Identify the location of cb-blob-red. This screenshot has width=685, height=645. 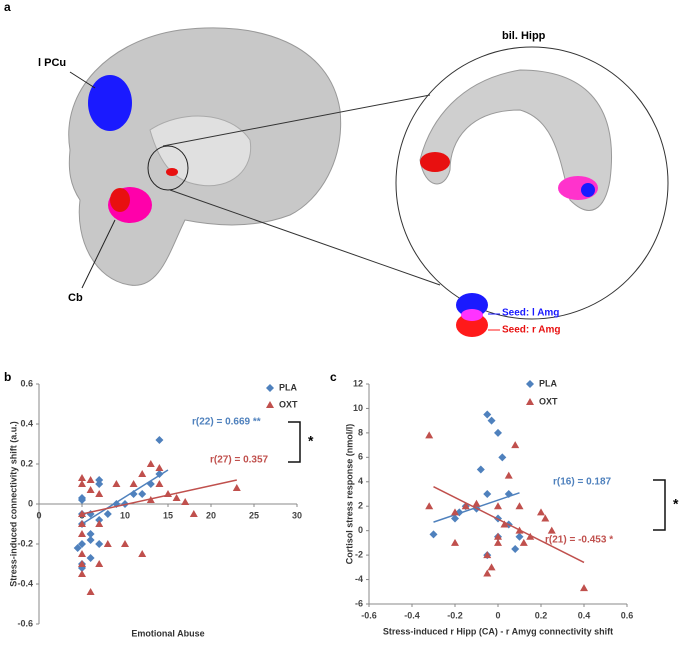
(120, 200).